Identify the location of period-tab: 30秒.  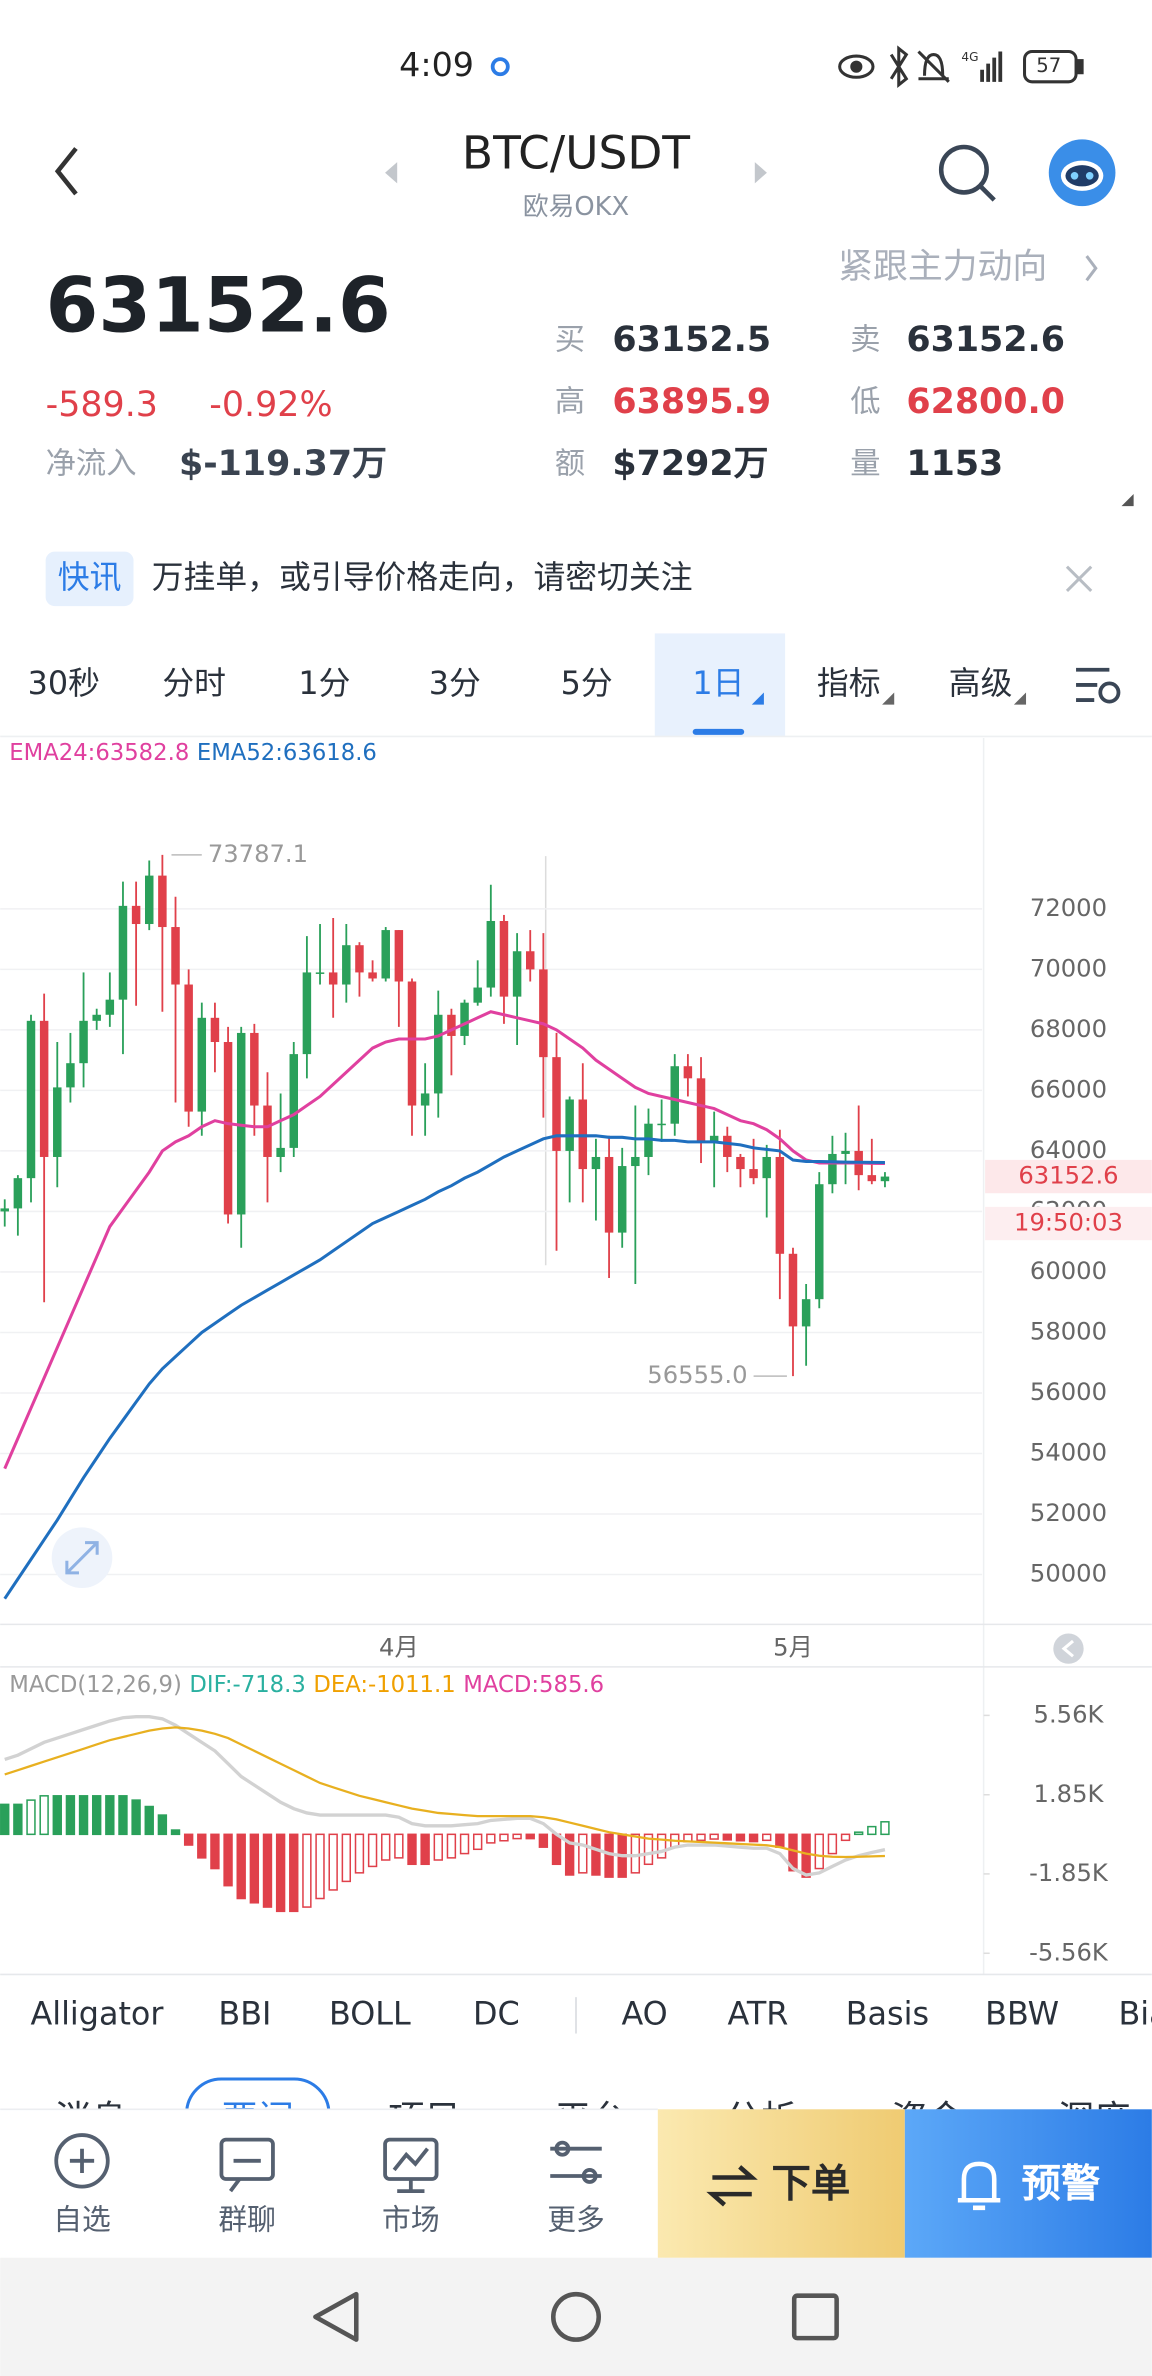
(64, 683).